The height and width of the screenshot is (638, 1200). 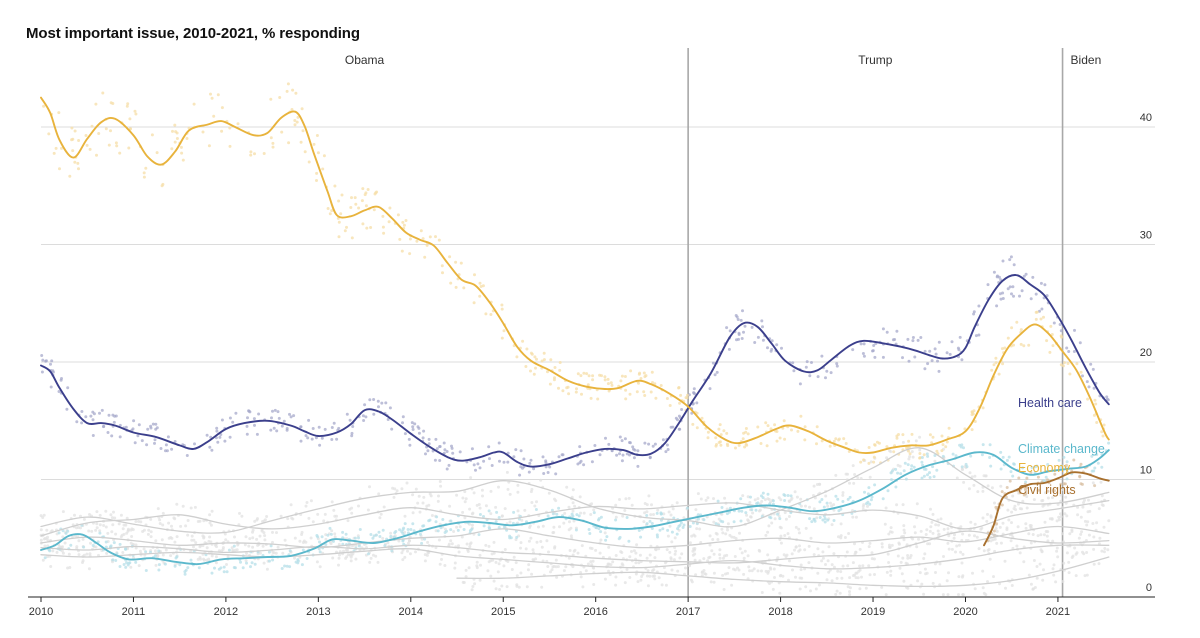 I want to click on era-label: Trump, so click(x=875, y=60).